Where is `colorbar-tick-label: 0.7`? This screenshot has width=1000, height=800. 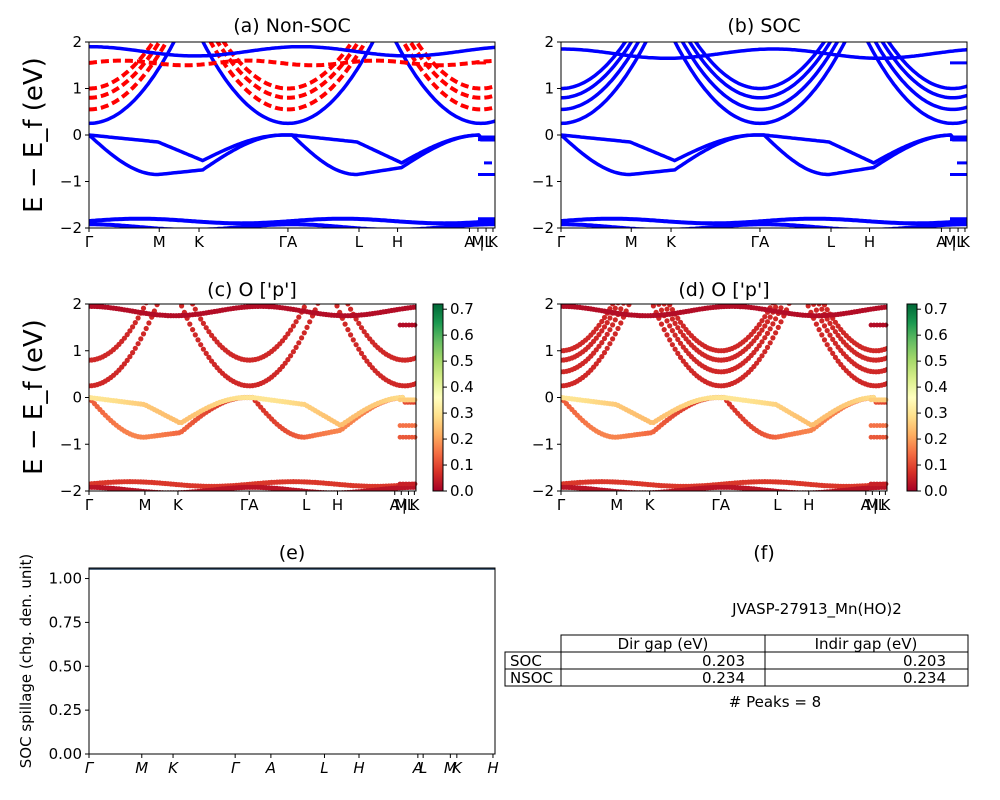 colorbar-tick-label: 0.7 is located at coordinates (462, 309).